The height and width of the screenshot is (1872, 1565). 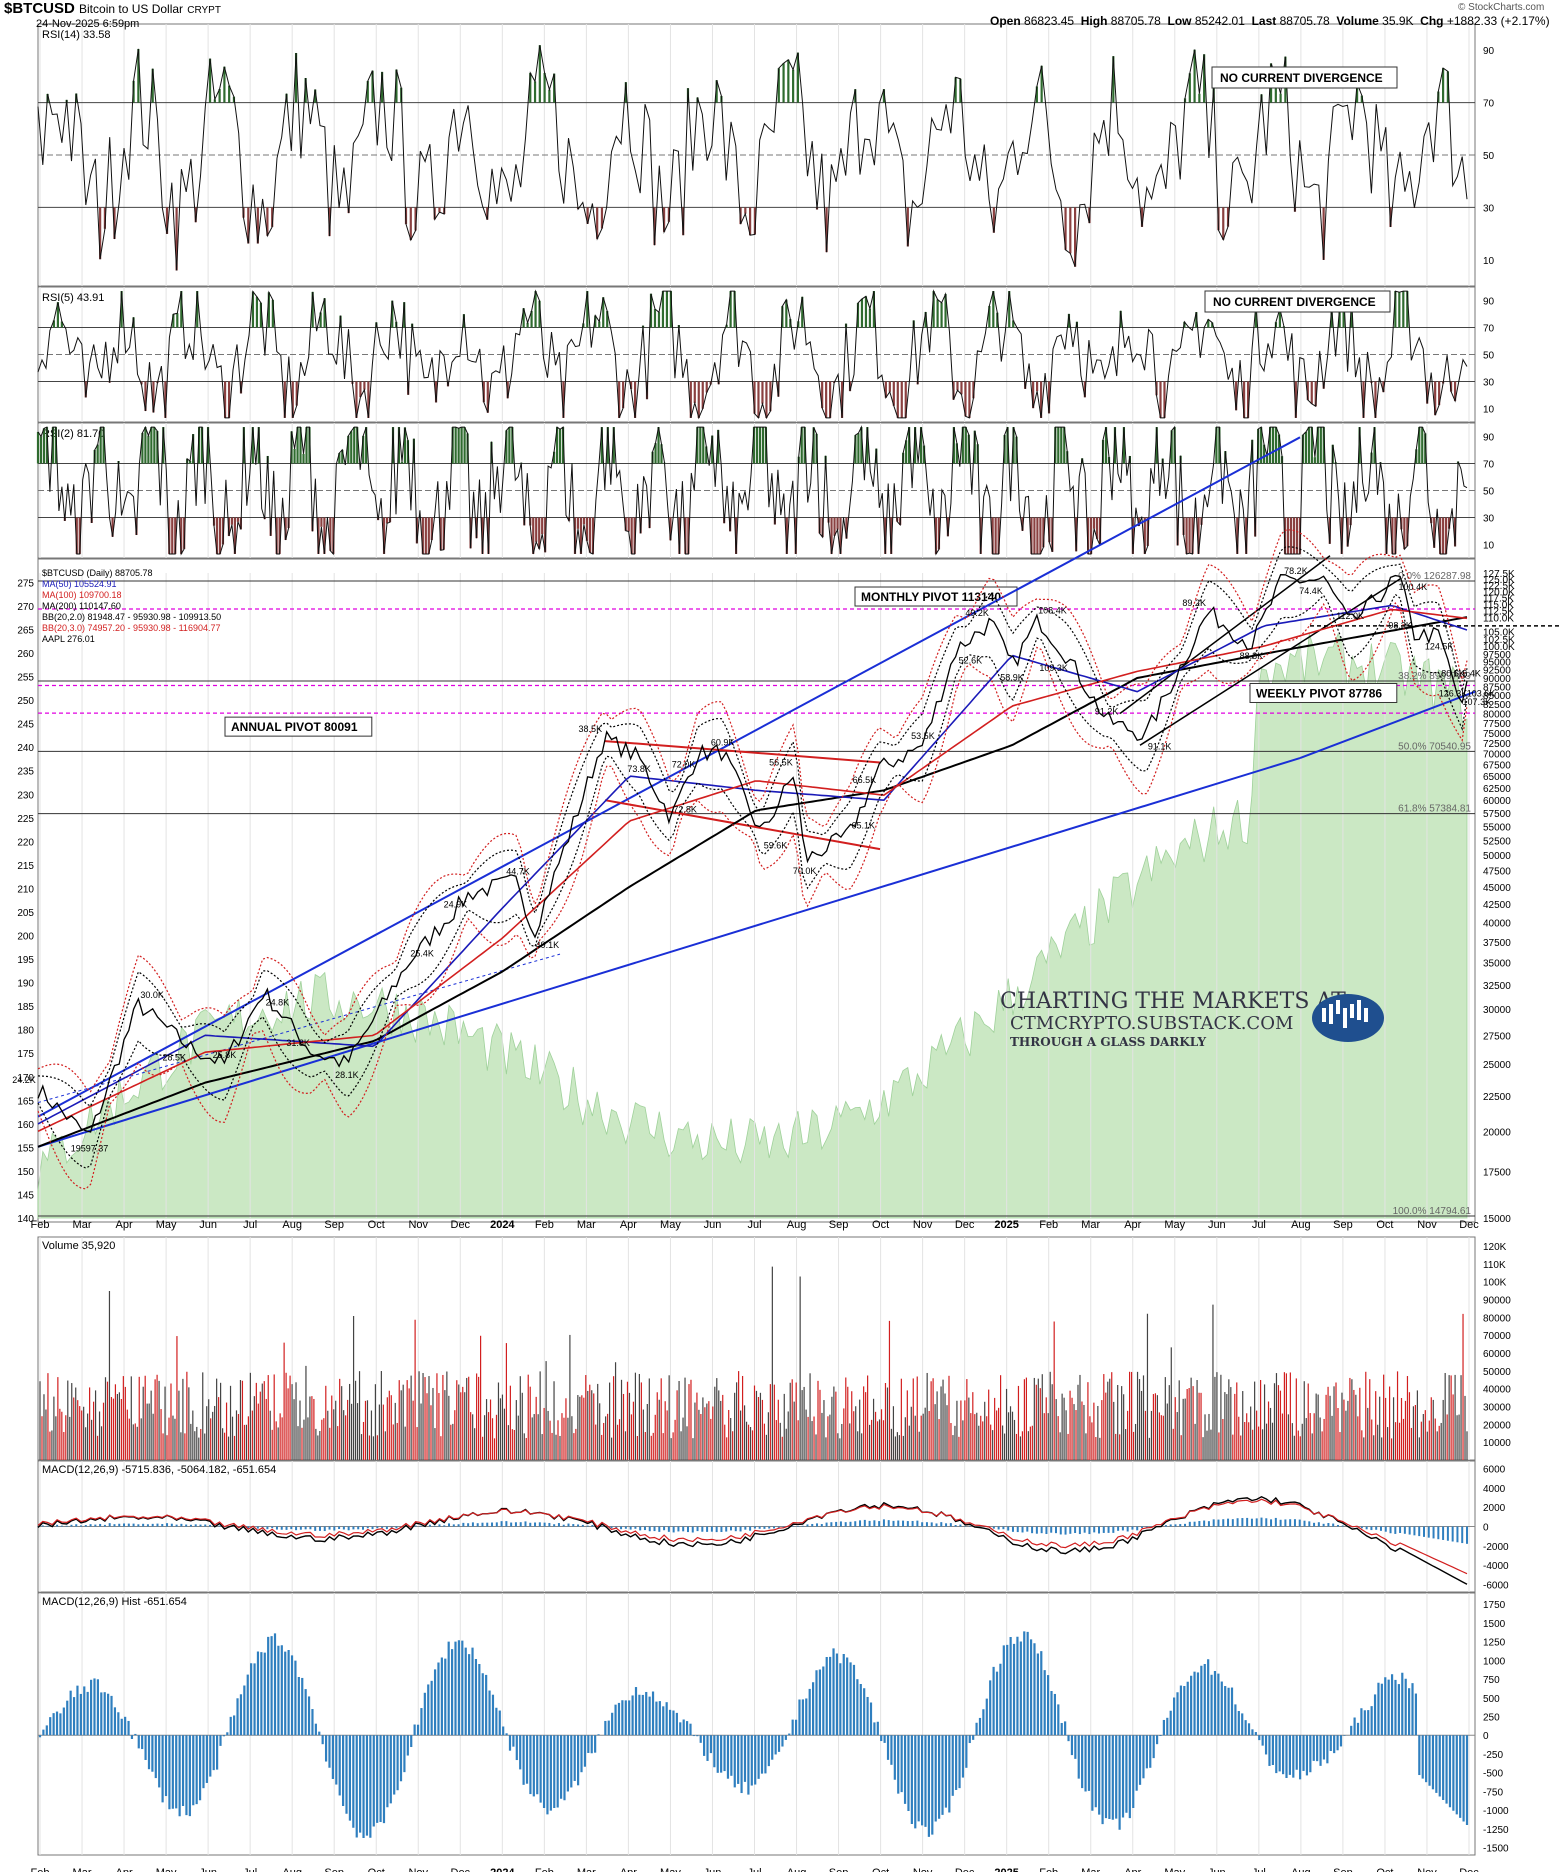 I want to click on price-axis-tick: 17500, so click(x=1497, y=1173).